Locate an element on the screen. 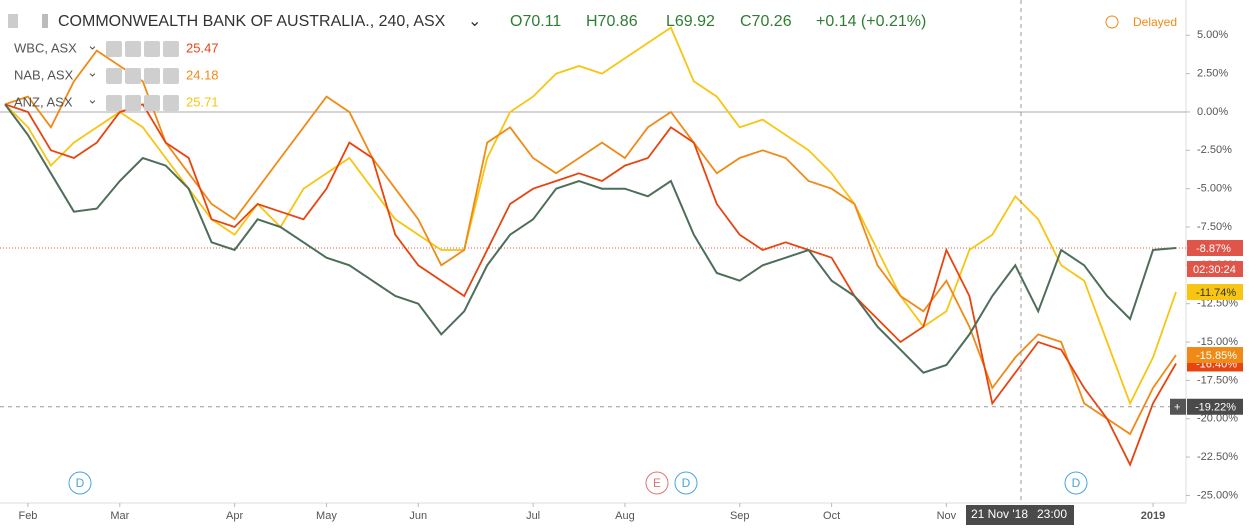 Image resolution: width=1256 pixels, height=529 pixels. crosshair-value-tag is located at coordinates (1215, 406).